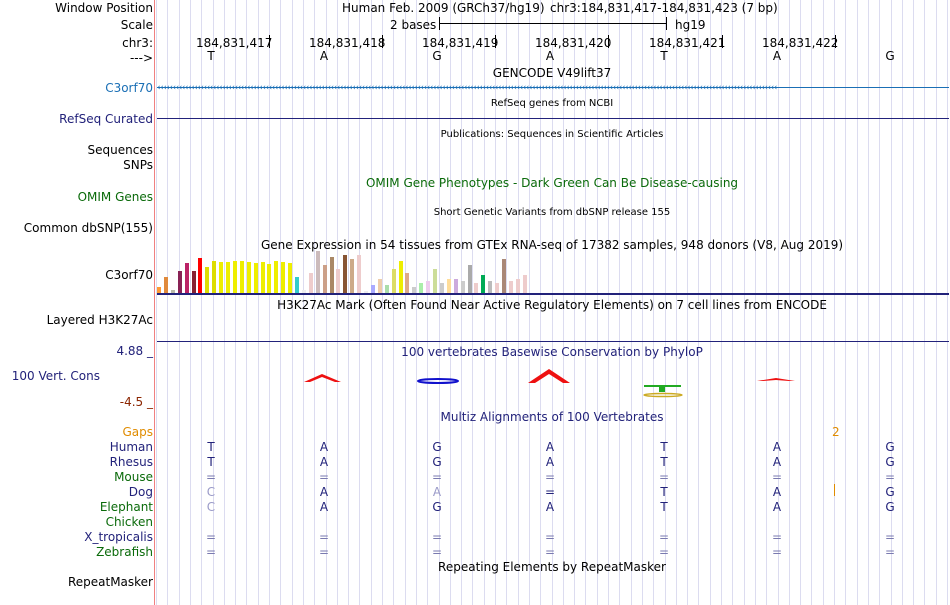 The width and height of the screenshot is (950, 605). I want to click on label-rhesus: Rhesus, so click(131, 462).